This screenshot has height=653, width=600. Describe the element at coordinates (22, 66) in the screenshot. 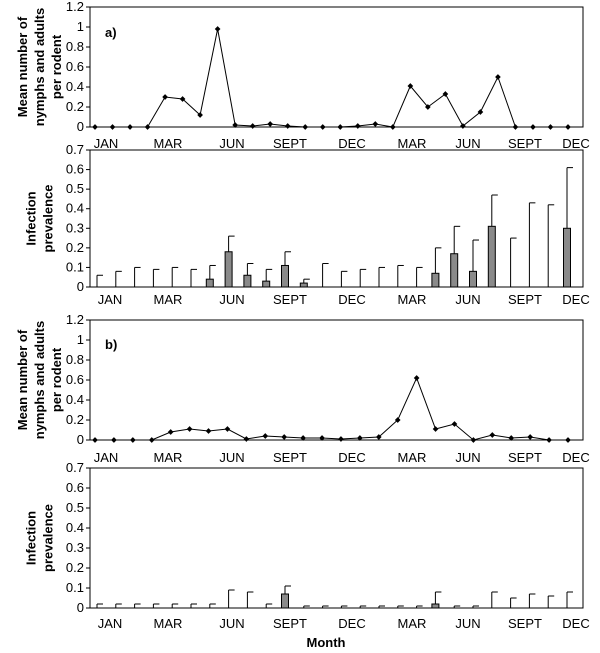

I see `y-axis-label-line: Mean number of` at that location.